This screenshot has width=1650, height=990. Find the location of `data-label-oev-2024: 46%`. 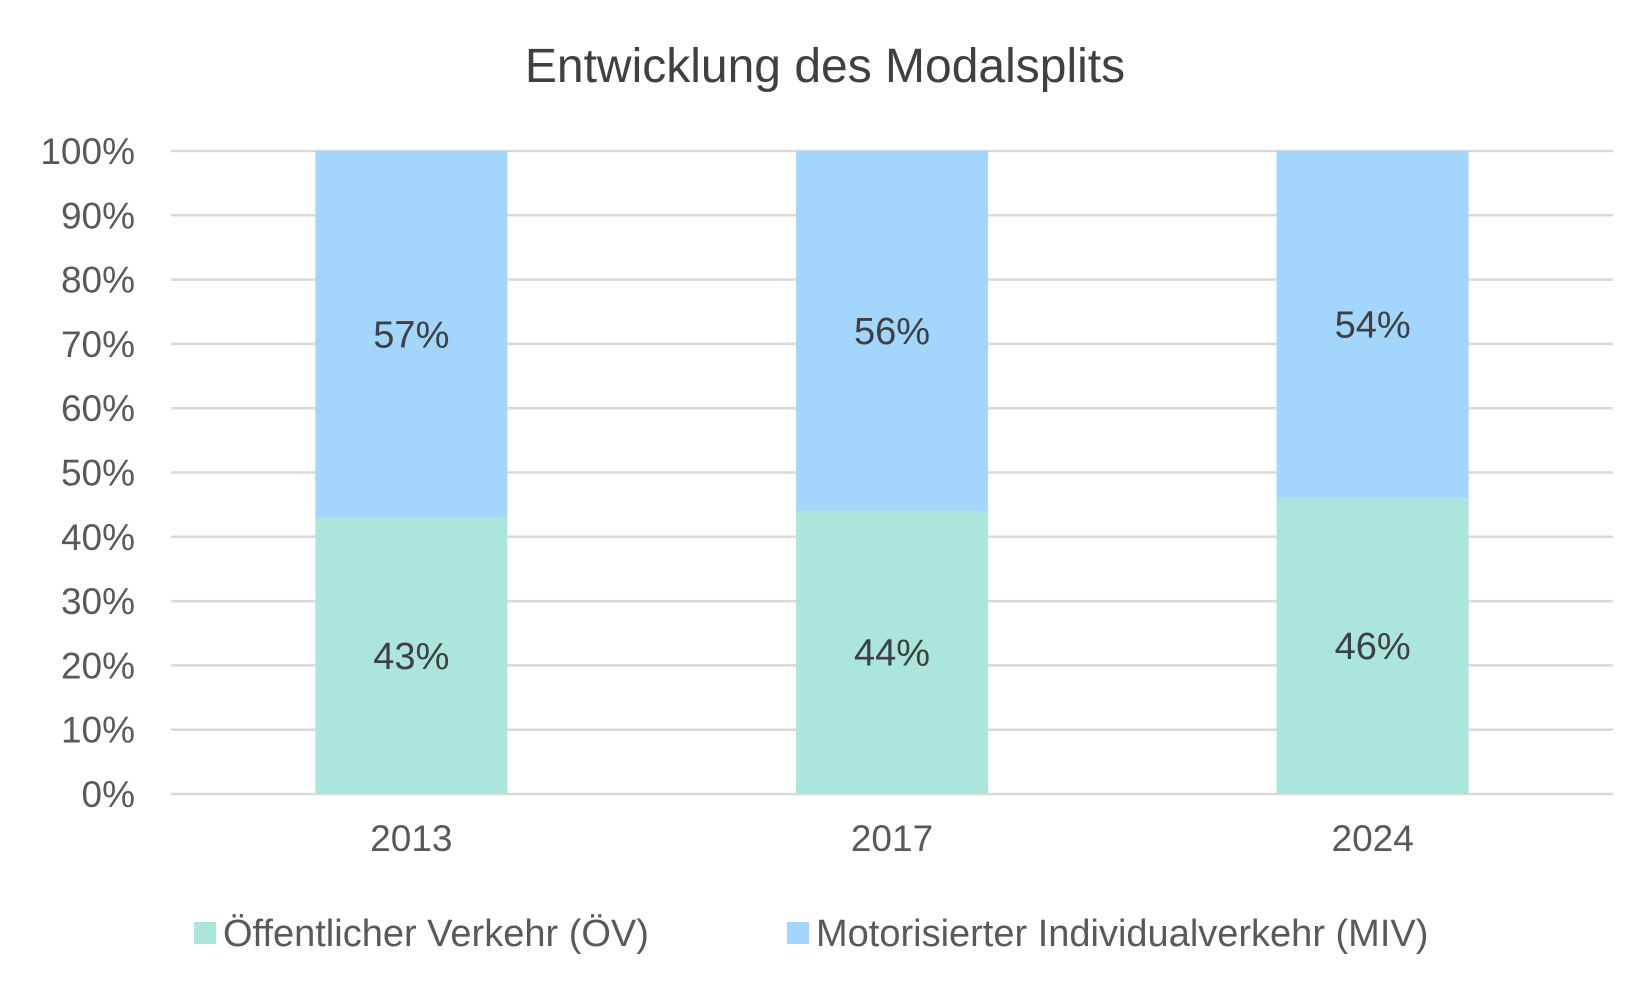

data-label-oev-2024: 46% is located at coordinates (1373, 647).